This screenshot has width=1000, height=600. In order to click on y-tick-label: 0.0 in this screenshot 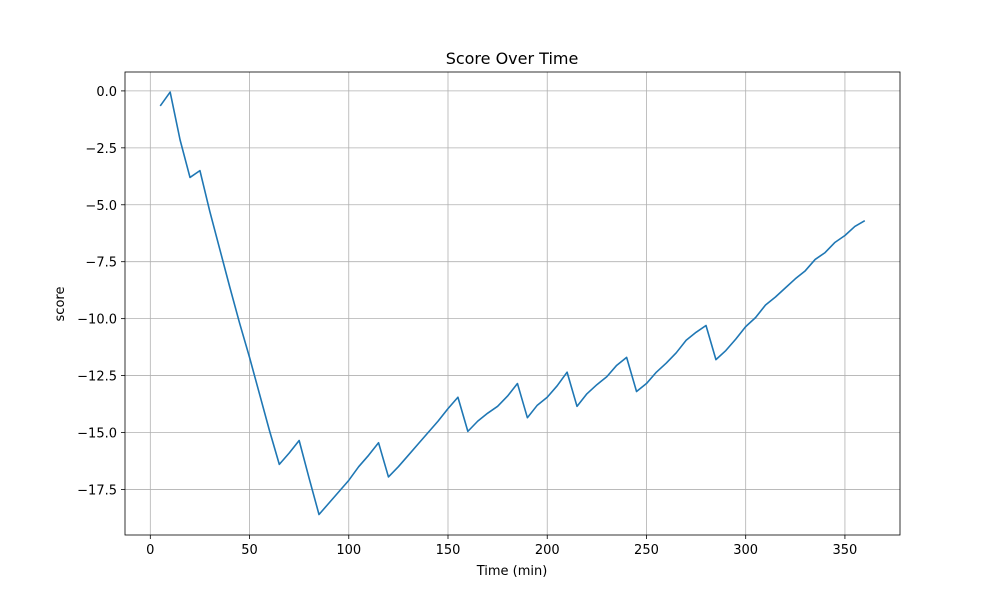, I will do `click(106, 92)`.